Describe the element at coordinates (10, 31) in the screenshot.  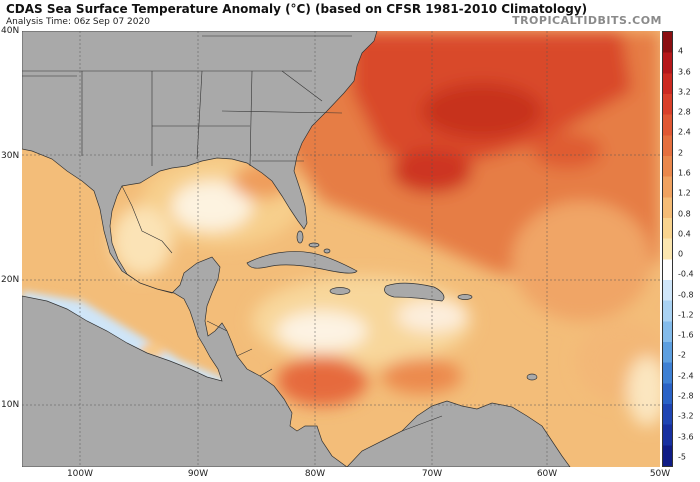
I see `lat-label-40n: 40N` at that location.